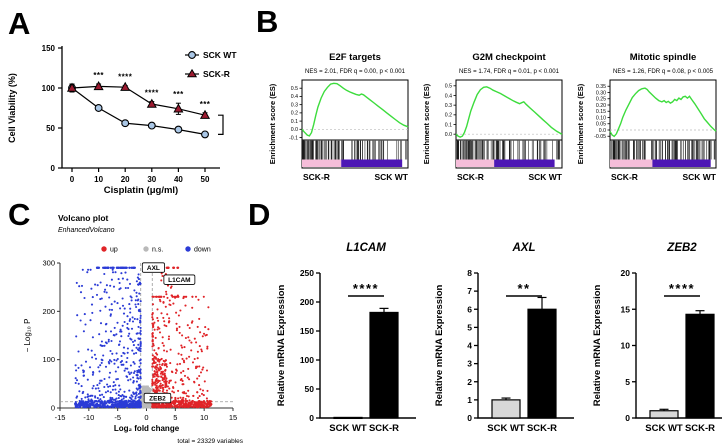  I want to click on gene-title: ZEB2, so click(681, 248).